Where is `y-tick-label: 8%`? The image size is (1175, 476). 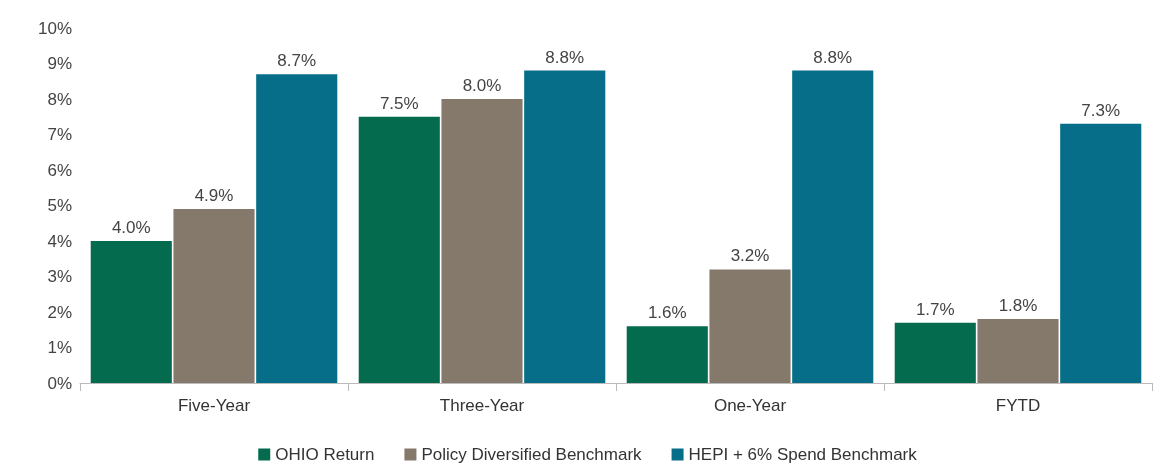
y-tick-label: 8% is located at coordinates (59, 99).